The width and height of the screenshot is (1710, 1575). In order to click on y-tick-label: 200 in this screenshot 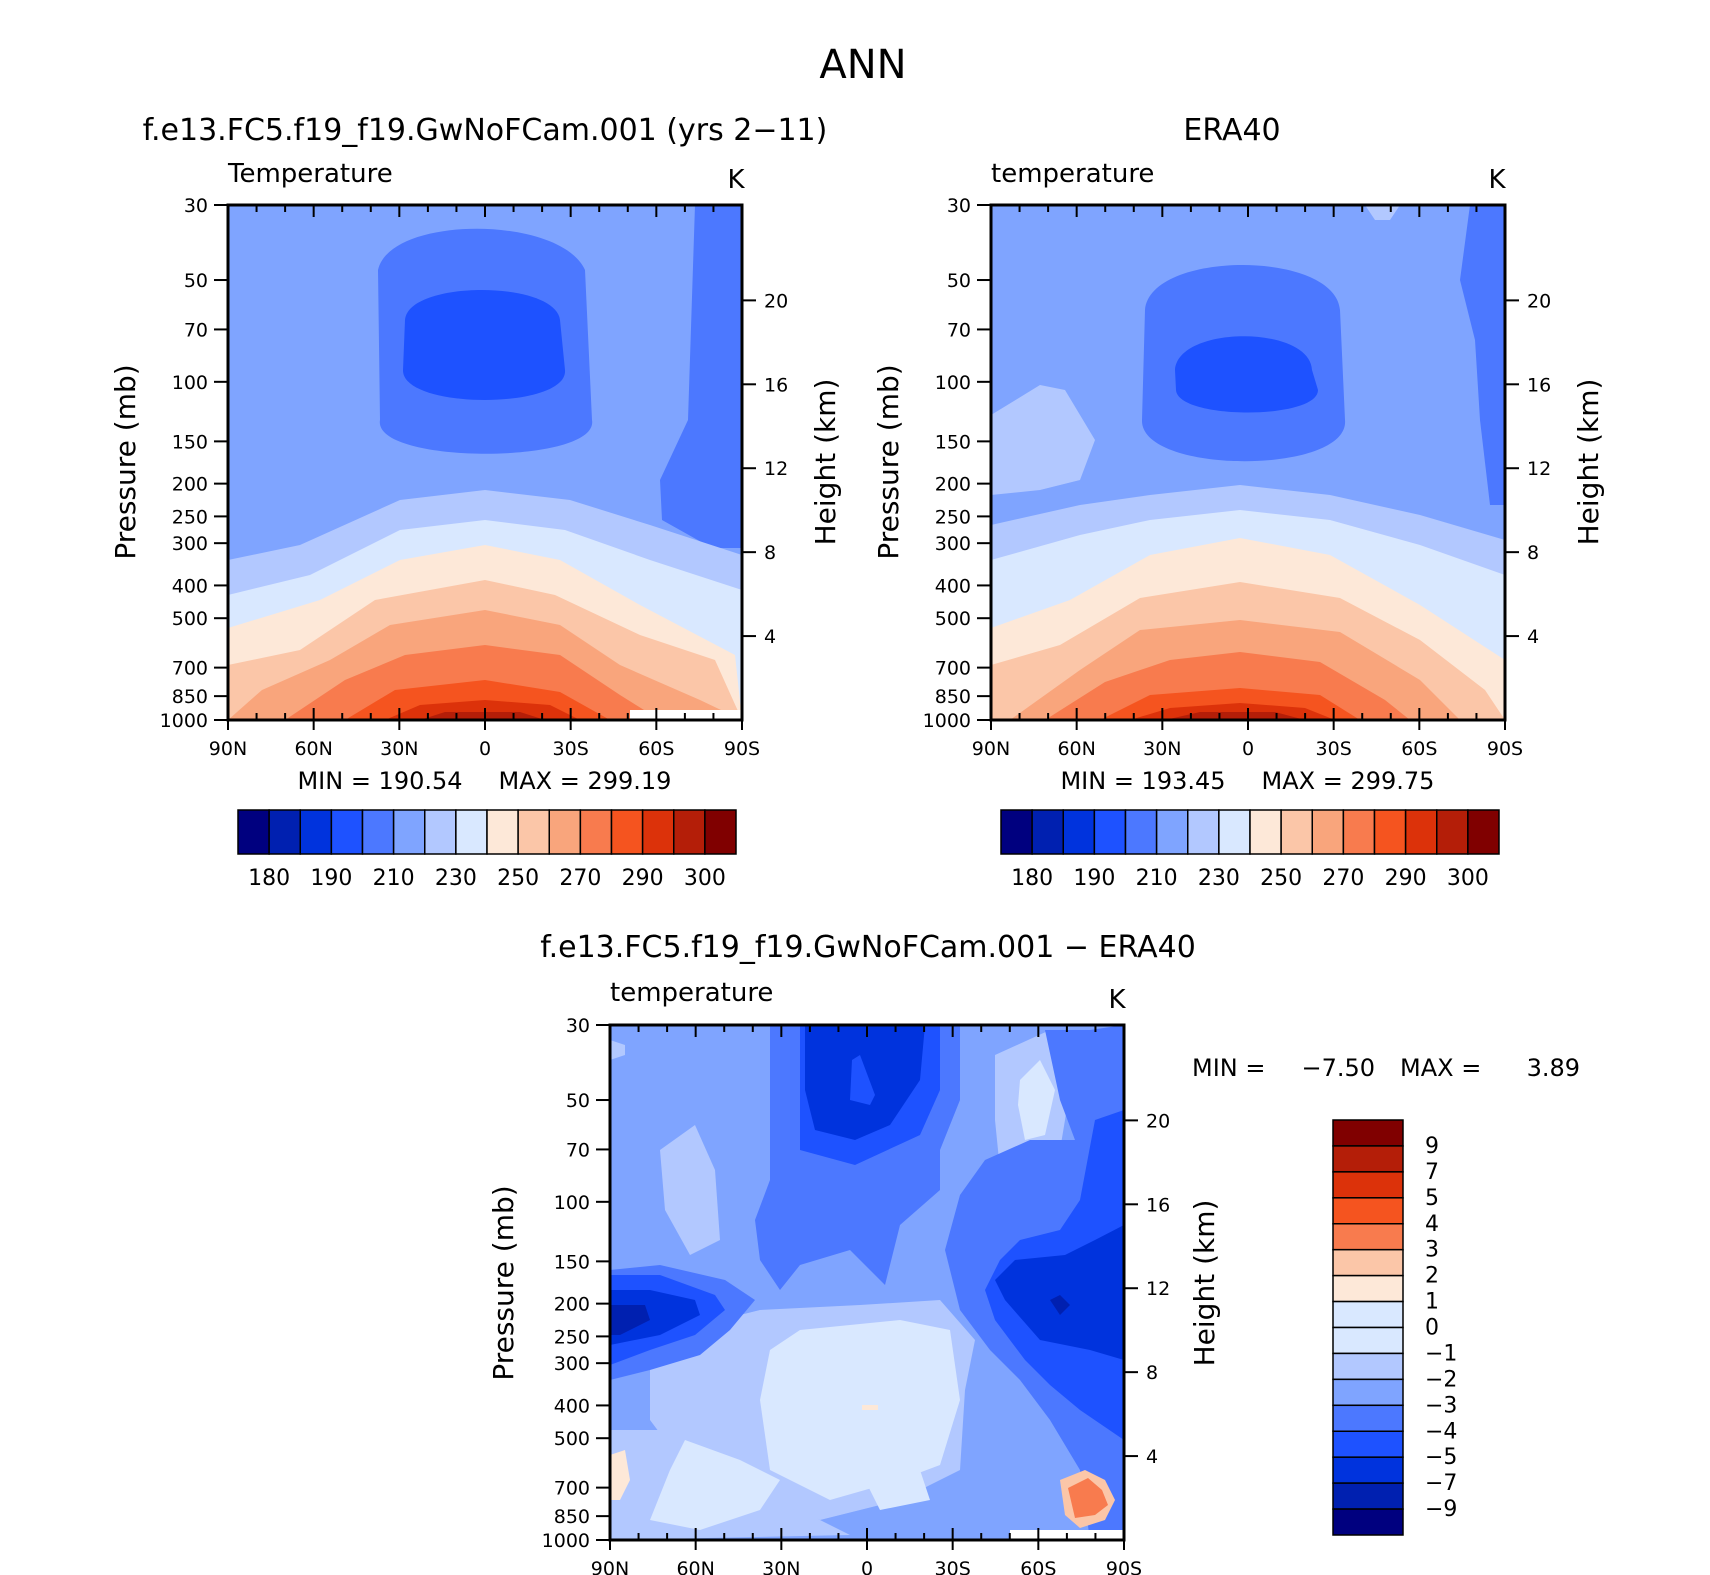, I will do `click(572, 1305)`.